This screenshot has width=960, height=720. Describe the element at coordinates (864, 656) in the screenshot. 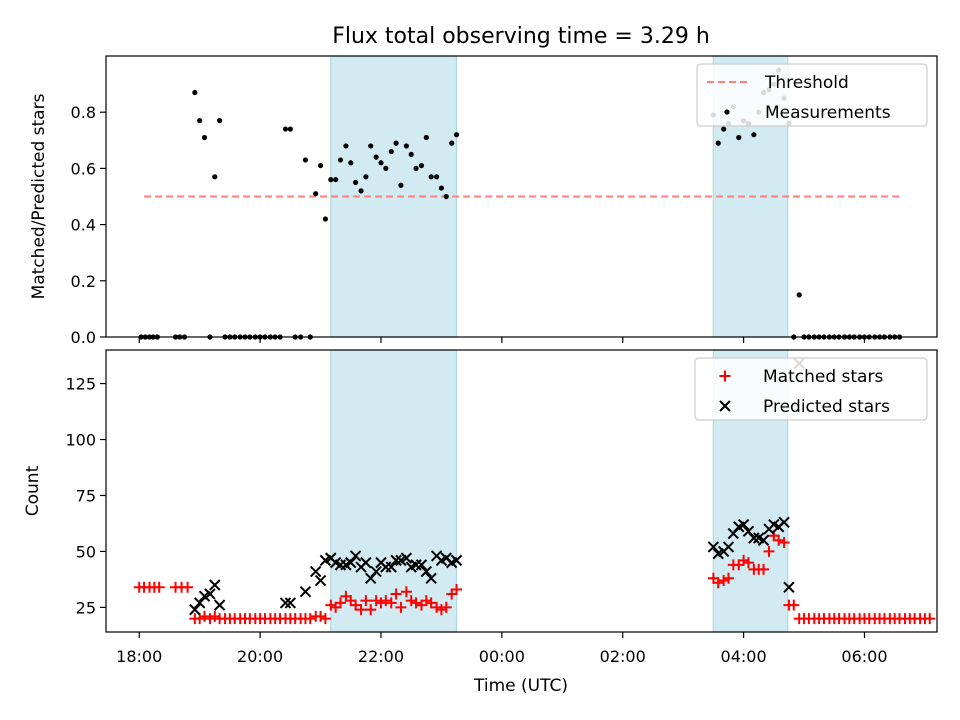

I see `x-tick-label: 06:00` at that location.